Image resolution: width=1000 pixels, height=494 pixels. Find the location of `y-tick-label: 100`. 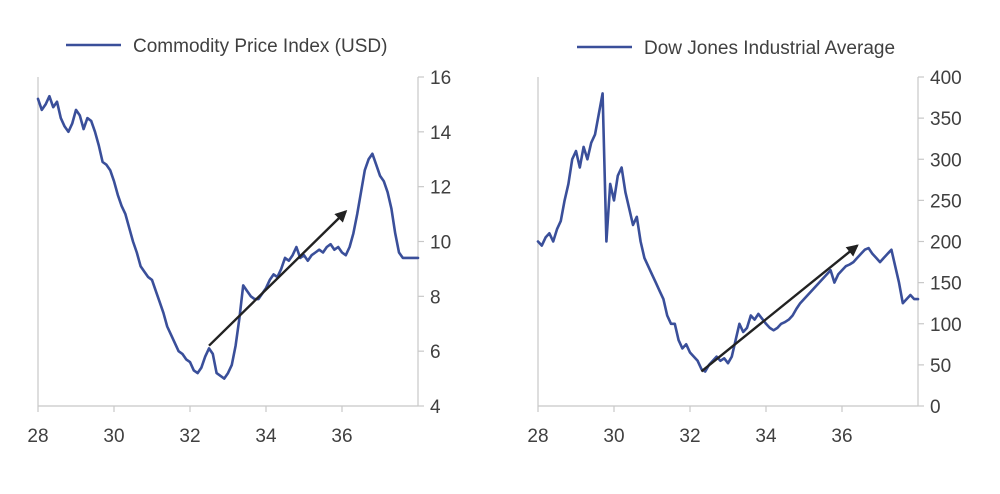

y-tick-label: 100 is located at coordinates (946, 325).